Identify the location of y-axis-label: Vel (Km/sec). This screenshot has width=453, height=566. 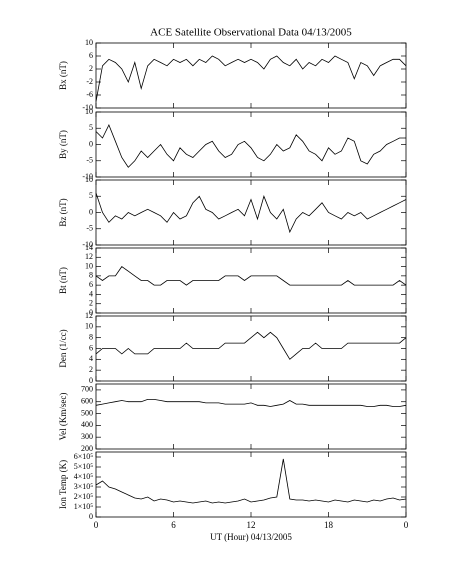
(63, 417).